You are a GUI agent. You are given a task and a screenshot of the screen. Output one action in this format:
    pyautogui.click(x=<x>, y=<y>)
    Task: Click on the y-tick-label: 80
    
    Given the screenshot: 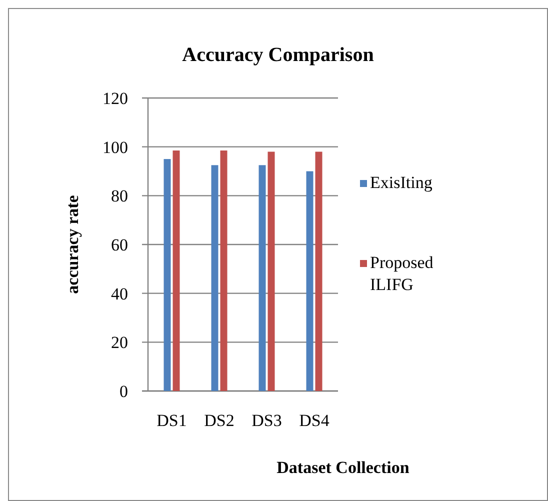 What is the action you would take?
    pyautogui.click(x=119, y=196)
    